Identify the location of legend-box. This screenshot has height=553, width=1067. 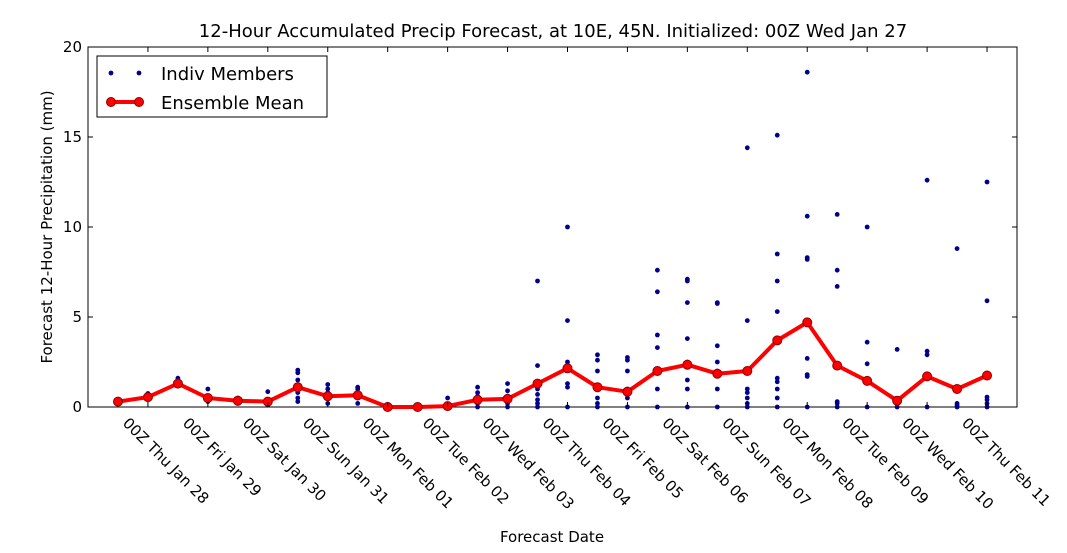
(212, 86).